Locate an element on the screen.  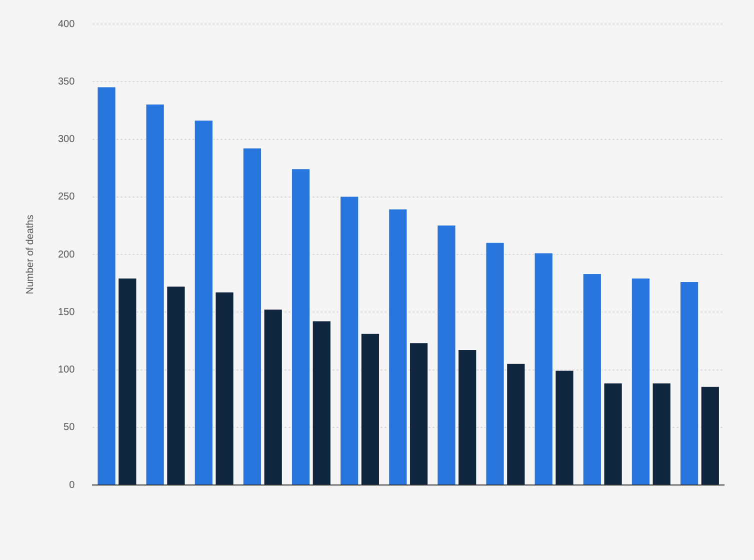
y-tick-label: 350 is located at coordinates (67, 82).